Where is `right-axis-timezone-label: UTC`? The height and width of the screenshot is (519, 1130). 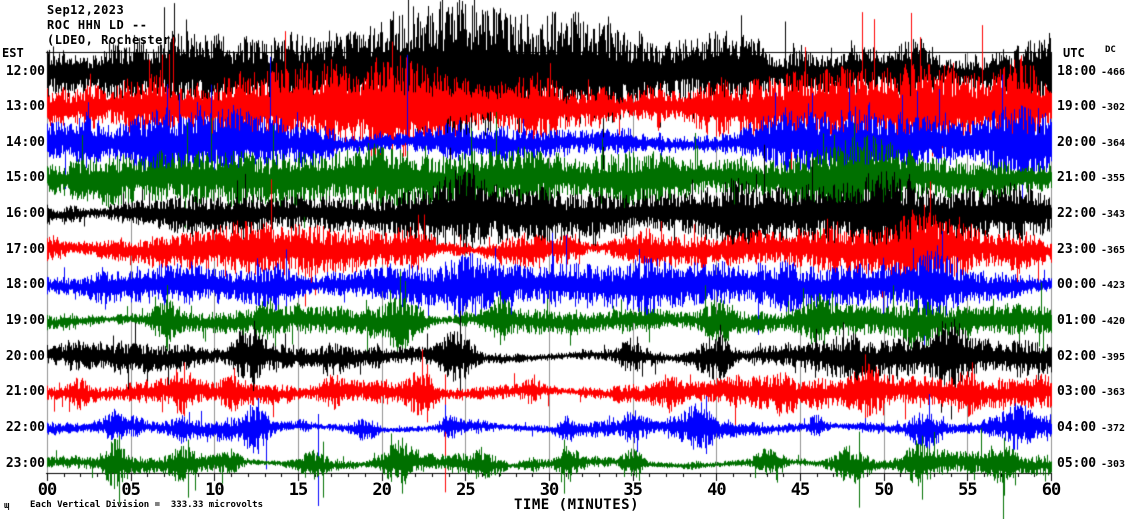
right-axis-timezone-label: UTC is located at coordinates (1074, 53).